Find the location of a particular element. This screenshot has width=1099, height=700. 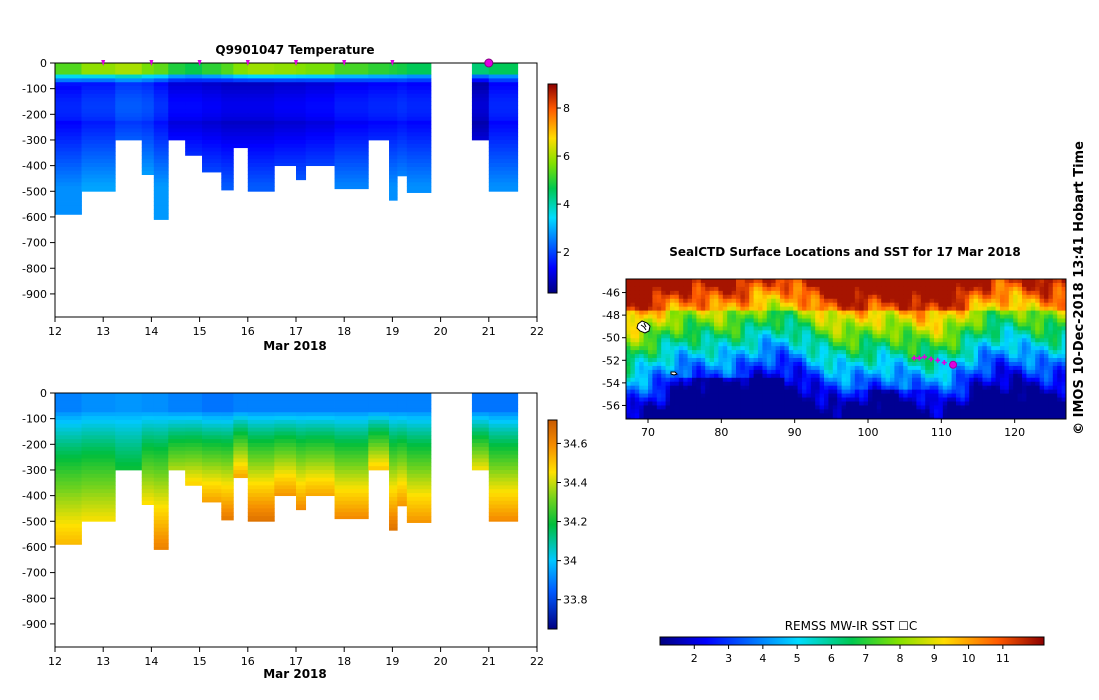

colorbar-tick-label: 34.4 is located at coordinates (575, 483).